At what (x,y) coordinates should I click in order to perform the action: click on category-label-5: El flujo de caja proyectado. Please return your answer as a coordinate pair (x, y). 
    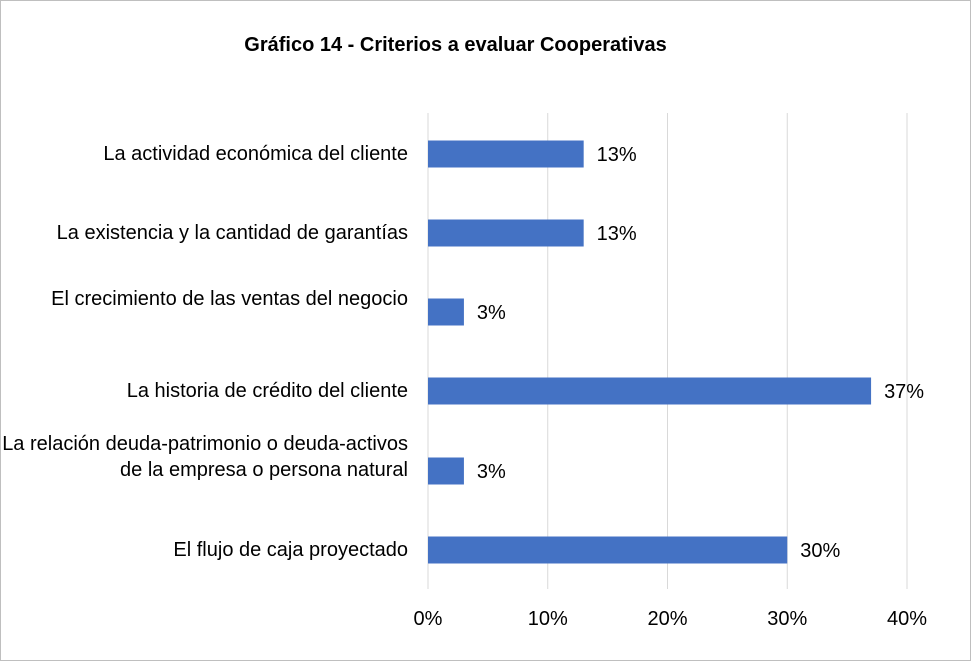
    Looking at the image, I should click on (290, 550).